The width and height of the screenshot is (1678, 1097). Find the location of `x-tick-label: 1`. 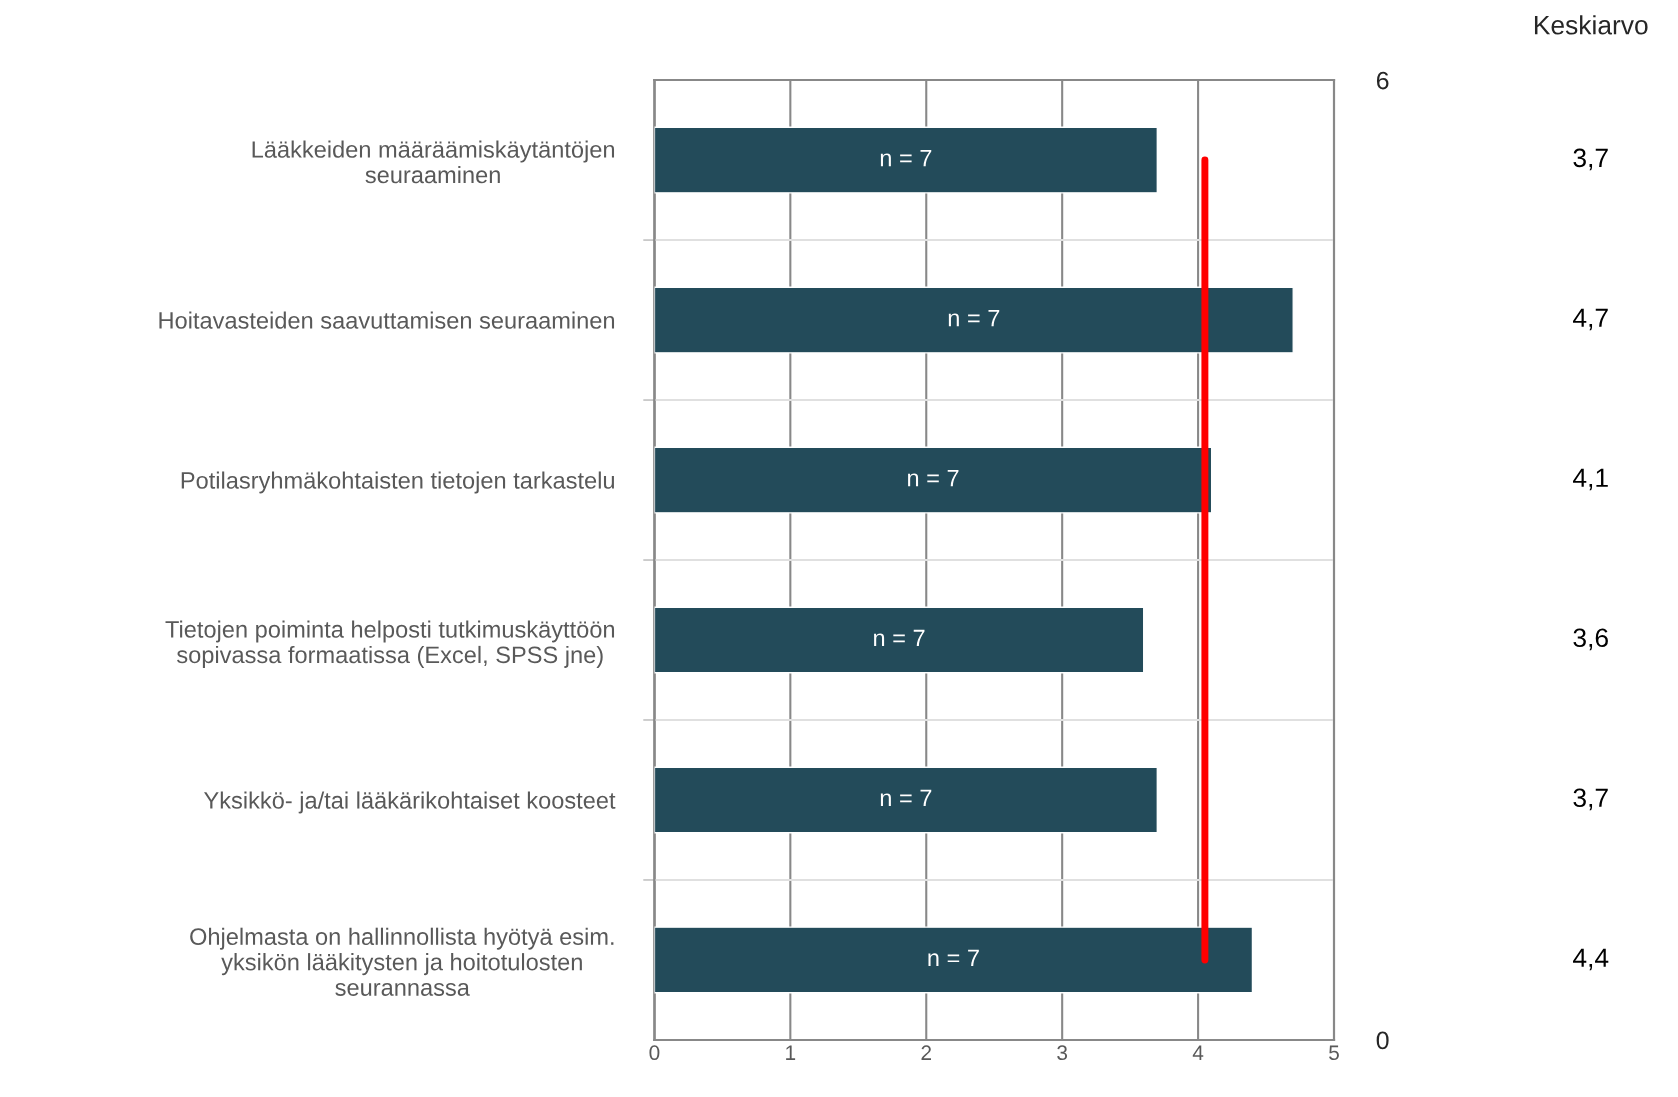

x-tick-label: 1 is located at coordinates (791, 1052).